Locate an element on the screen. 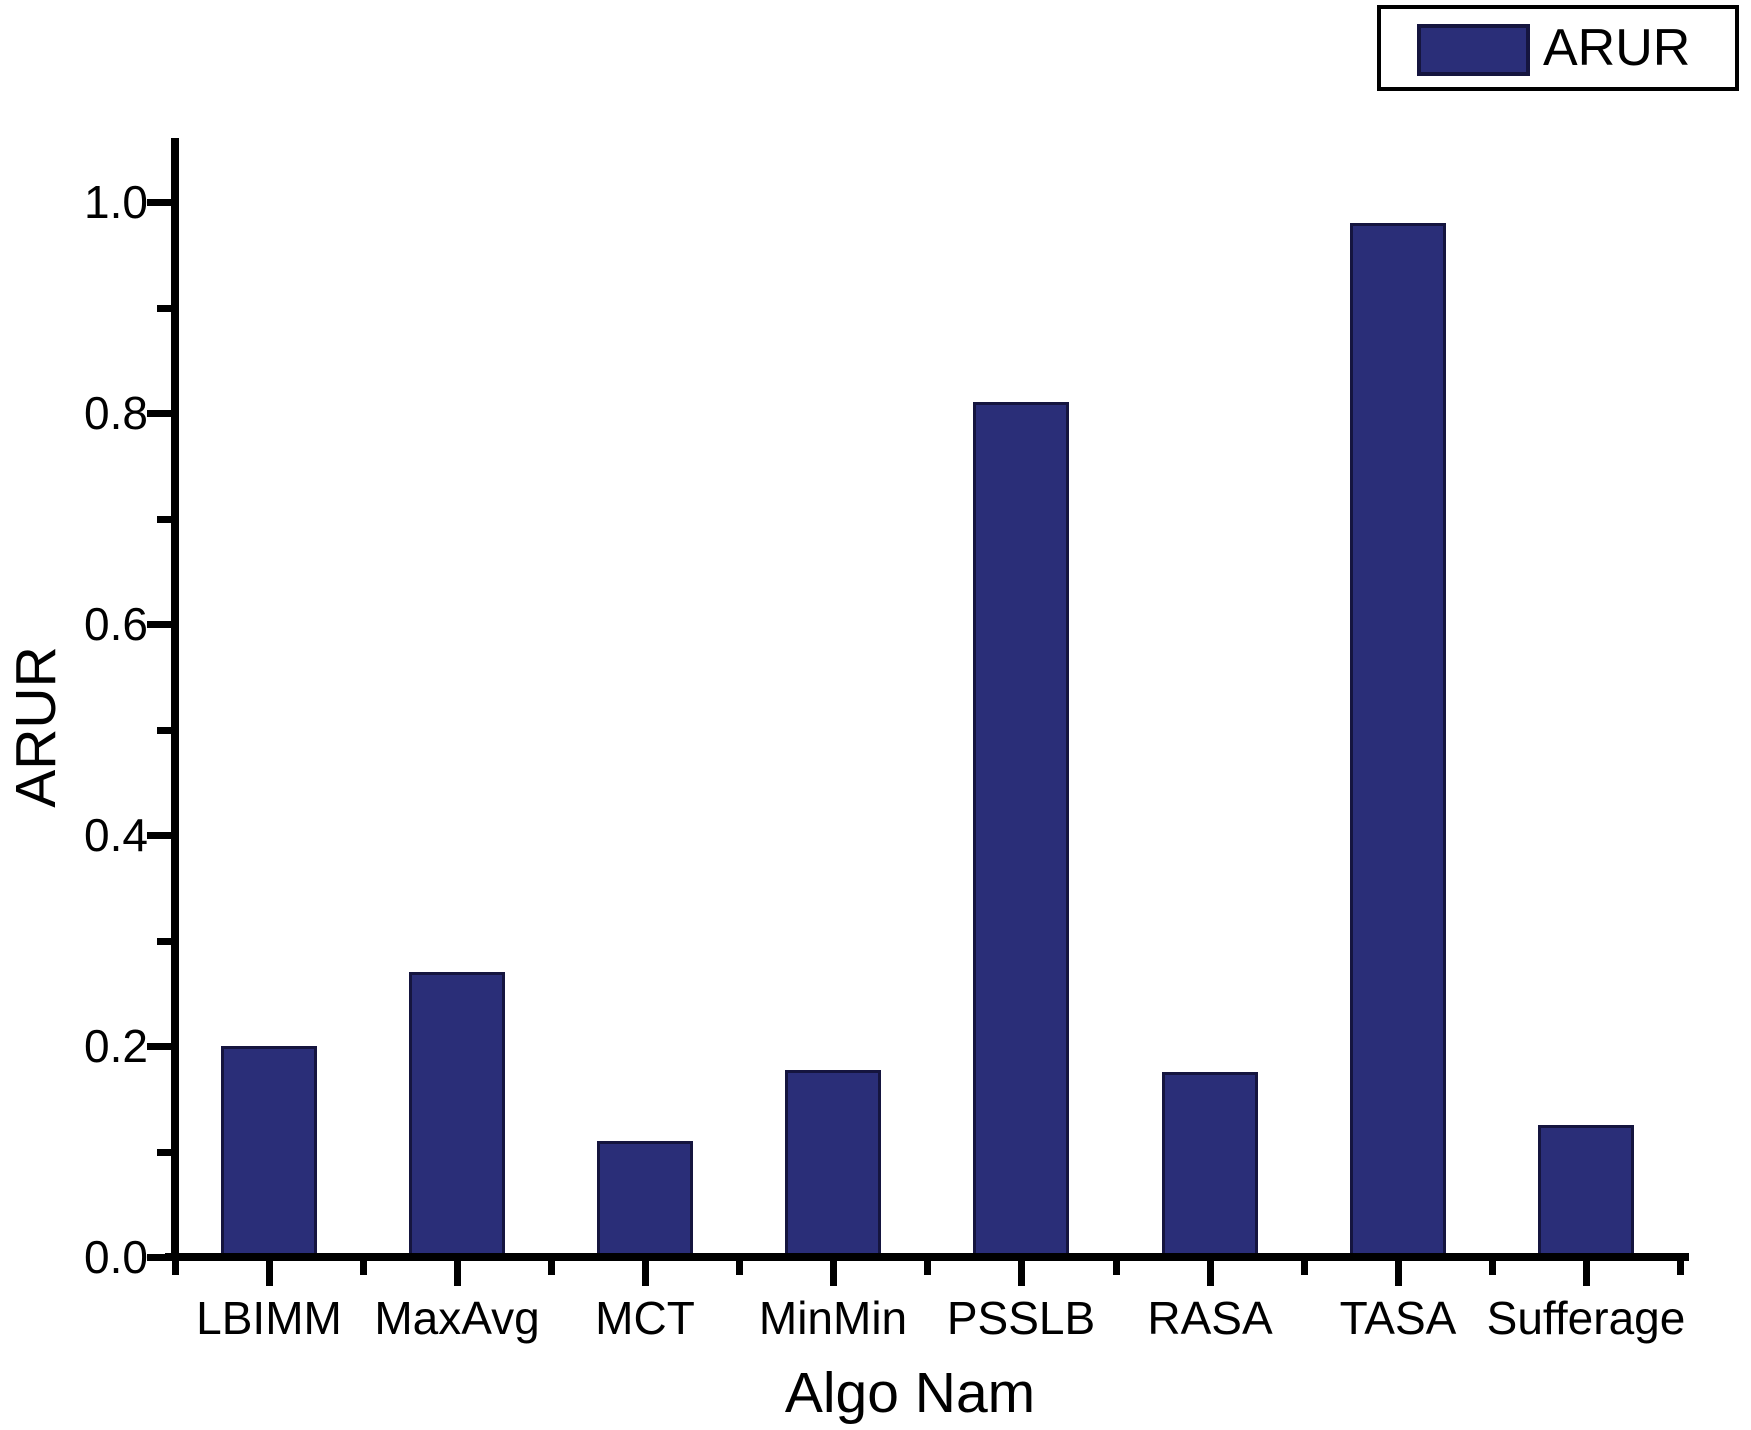 This screenshot has height=1430, width=1751. x-tick-label-rasa: RASA is located at coordinates (1210, 1318).